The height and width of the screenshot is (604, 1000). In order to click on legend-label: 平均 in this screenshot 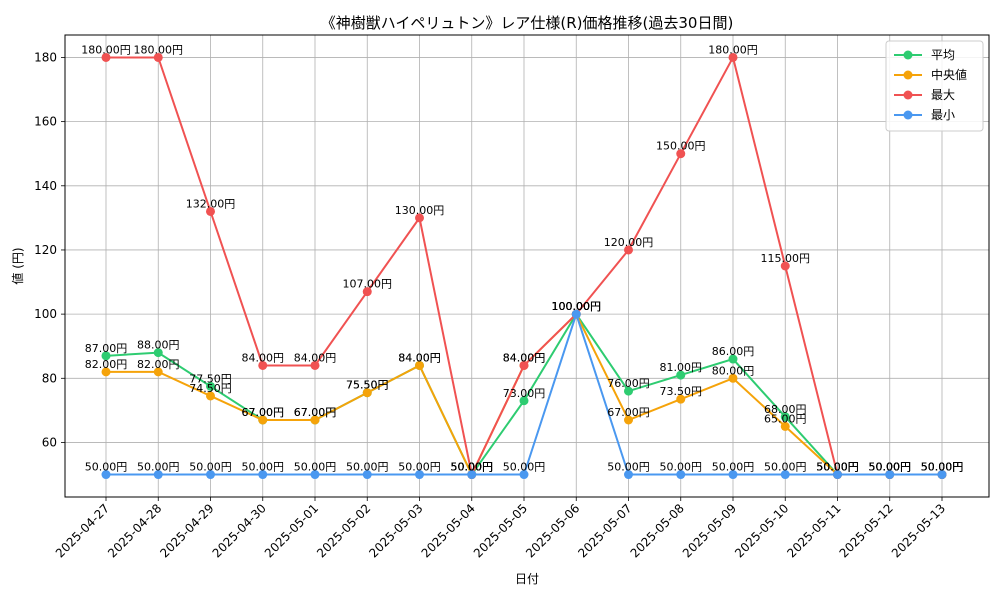, I will do `click(943, 55)`.